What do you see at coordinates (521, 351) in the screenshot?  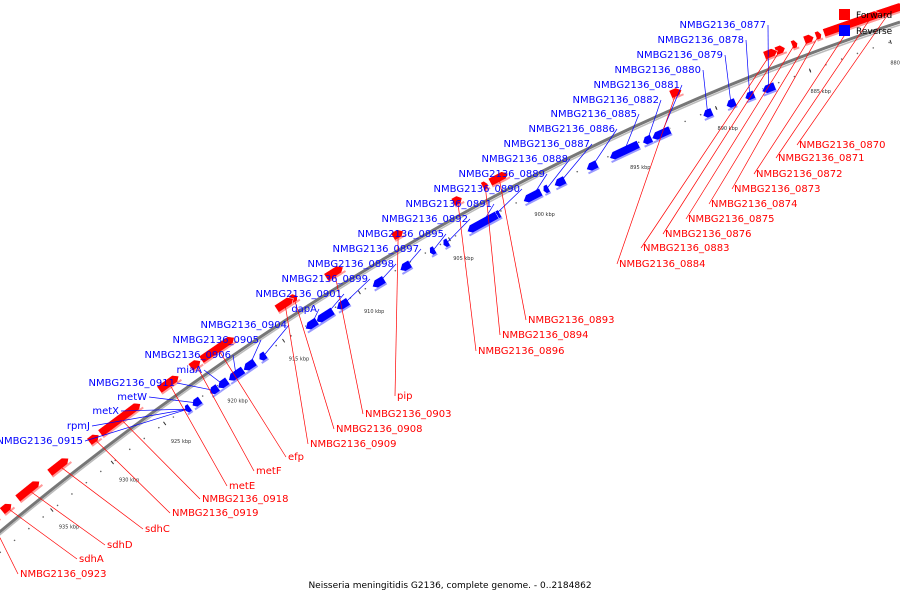 I see `forward-gene-label: NMBG2136_0896` at bounding box center [521, 351].